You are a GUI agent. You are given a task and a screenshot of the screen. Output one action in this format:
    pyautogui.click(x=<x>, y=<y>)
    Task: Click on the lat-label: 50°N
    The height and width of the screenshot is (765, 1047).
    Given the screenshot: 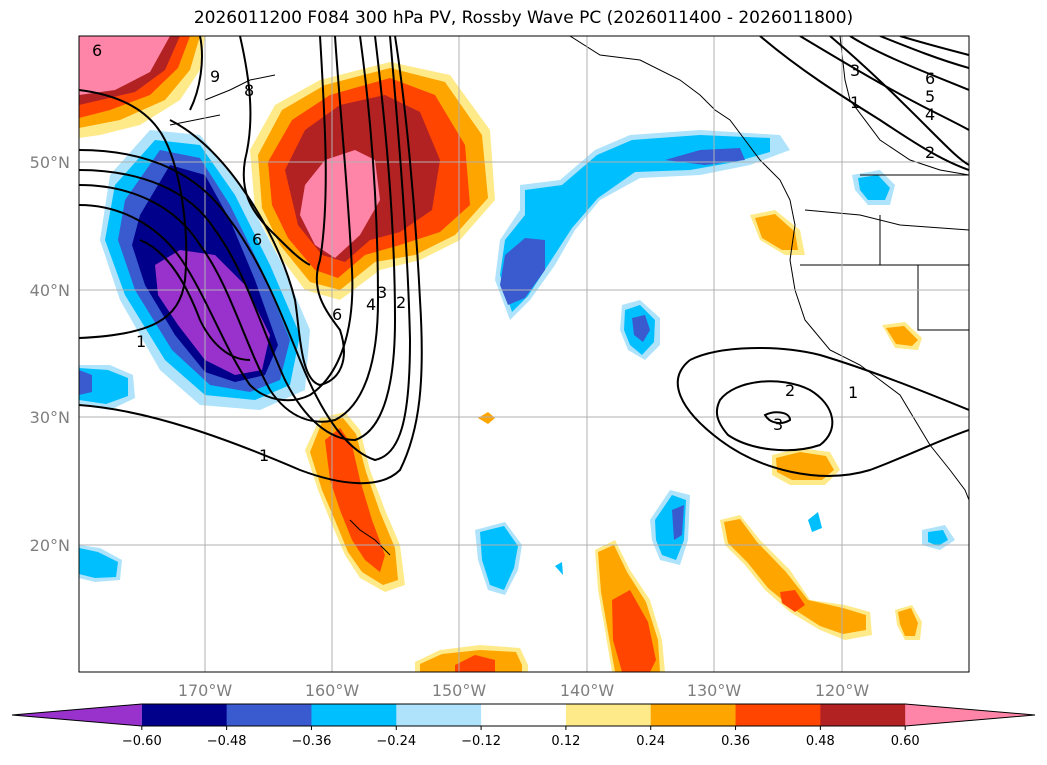 What is the action you would take?
    pyautogui.click(x=50, y=162)
    